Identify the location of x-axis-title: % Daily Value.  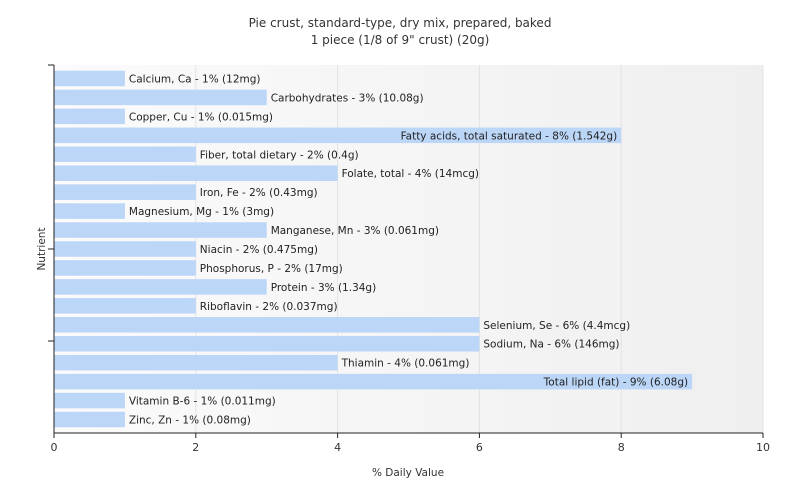
(408, 473).